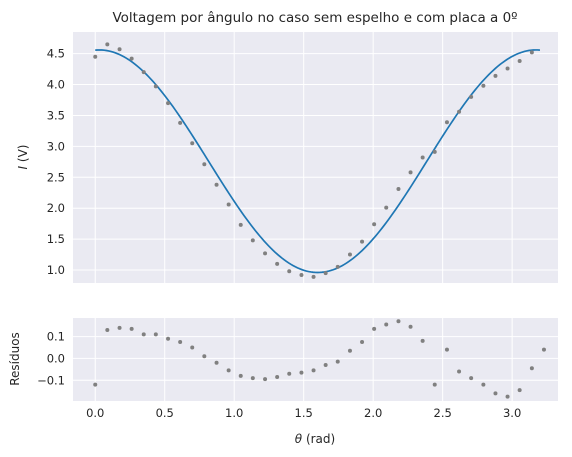  I want to click on y-tick-label: 2.5, so click(56, 177).